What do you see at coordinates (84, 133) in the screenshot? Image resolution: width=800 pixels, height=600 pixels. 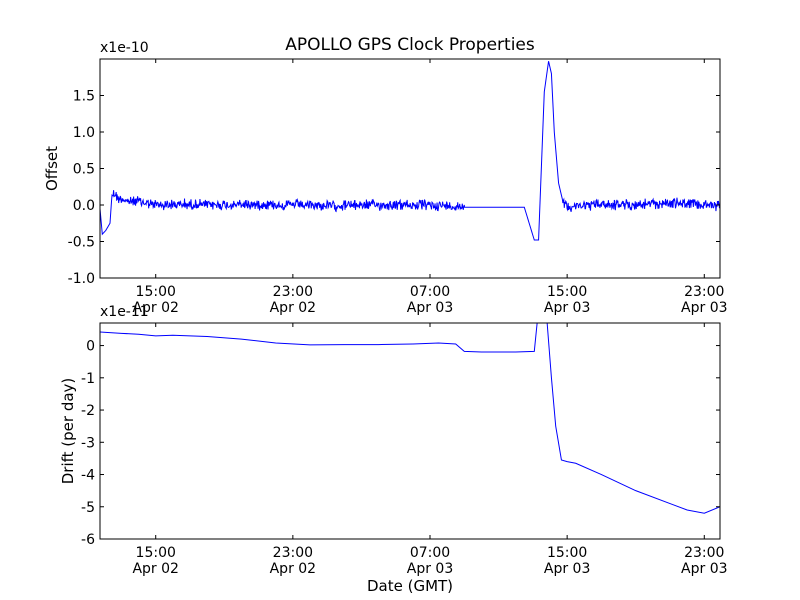 I see `y-tick-label: 1.0` at bounding box center [84, 133].